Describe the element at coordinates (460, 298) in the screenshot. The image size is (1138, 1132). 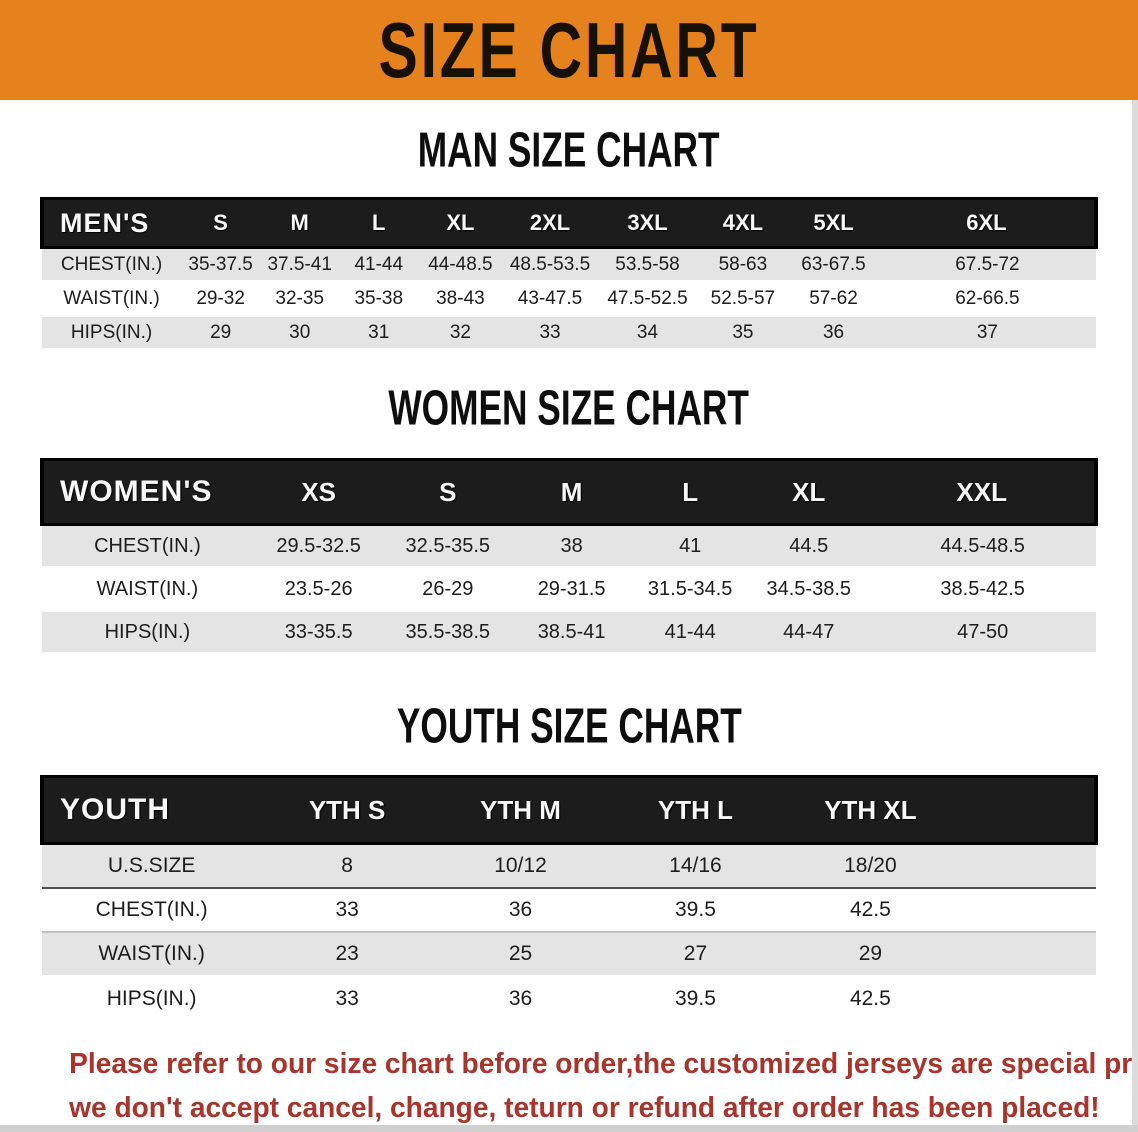
I see `men-cell-1-3: 38-43` at that location.